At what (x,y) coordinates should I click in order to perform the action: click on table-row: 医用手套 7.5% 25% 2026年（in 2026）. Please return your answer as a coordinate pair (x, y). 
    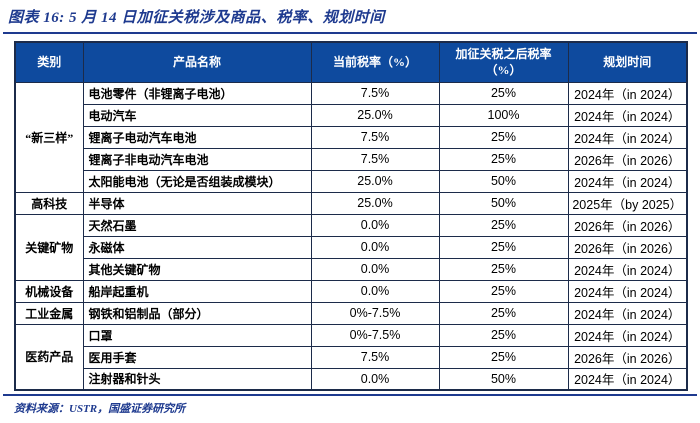
    Looking at the image, I should click on (351, 357).